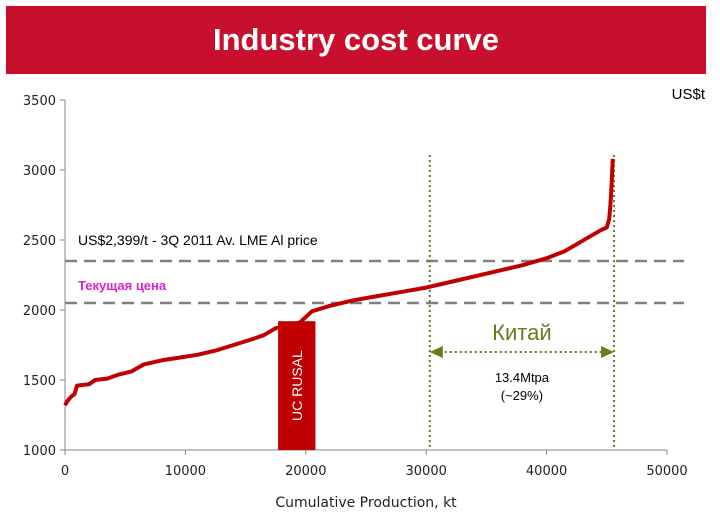 The width and height of the screenshot is (720, 518). Describe the element at coordinates (39, 381) in the screenshot. I see `y-tick-label: 1500` at that location.